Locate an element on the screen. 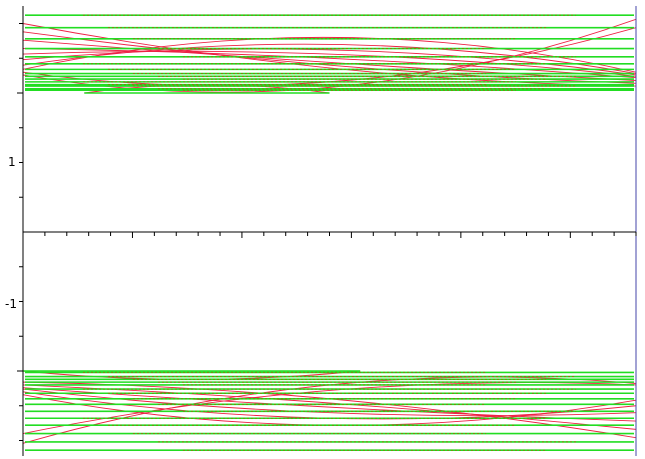 This screenshot has width=645, height=459. y-tick-label-1: 1 is located at coordinates (12, 162).